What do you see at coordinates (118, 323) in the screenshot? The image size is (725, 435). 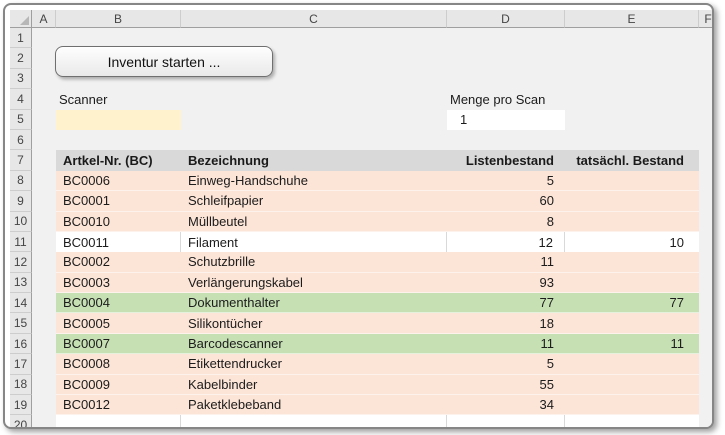 I see `cell-artikelnr: BC0005` at bounding box center [118, 323].